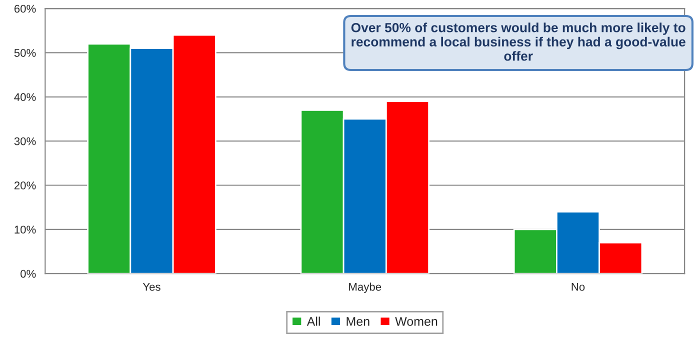  I want to click on y-tick-label: 20%, so click(25, 186).